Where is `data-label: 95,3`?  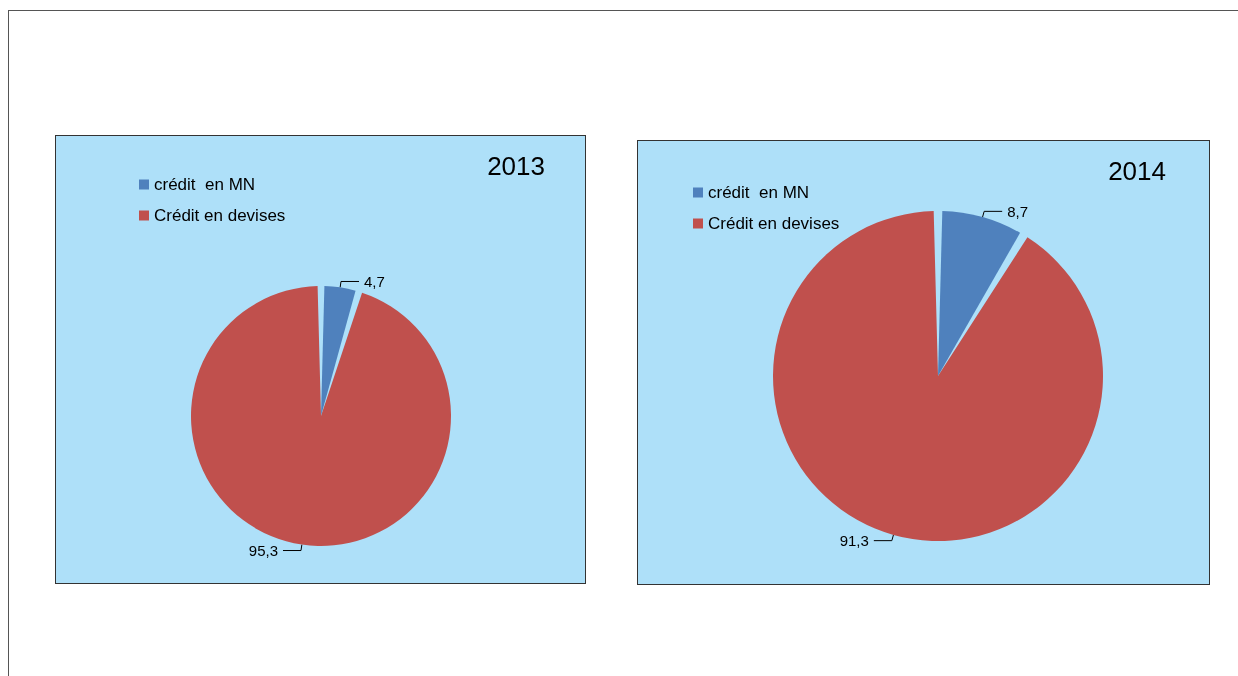
data-label: 95,3 is located at coordinates (263, 551).